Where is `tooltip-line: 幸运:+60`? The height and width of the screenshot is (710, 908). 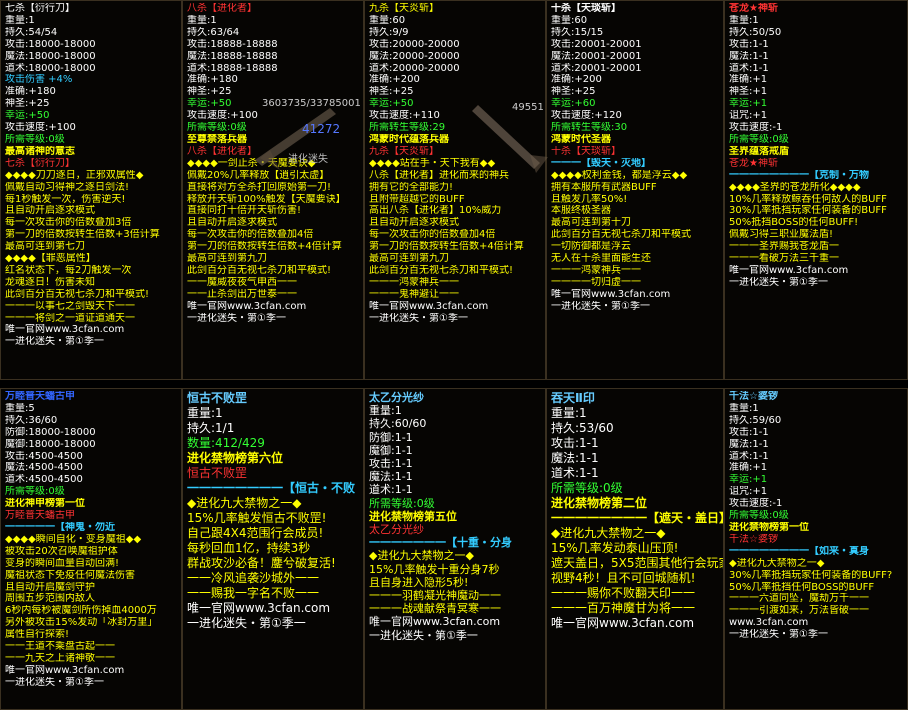
tooltip-line: 幸运:+60 is located at coordinates (573, 104).